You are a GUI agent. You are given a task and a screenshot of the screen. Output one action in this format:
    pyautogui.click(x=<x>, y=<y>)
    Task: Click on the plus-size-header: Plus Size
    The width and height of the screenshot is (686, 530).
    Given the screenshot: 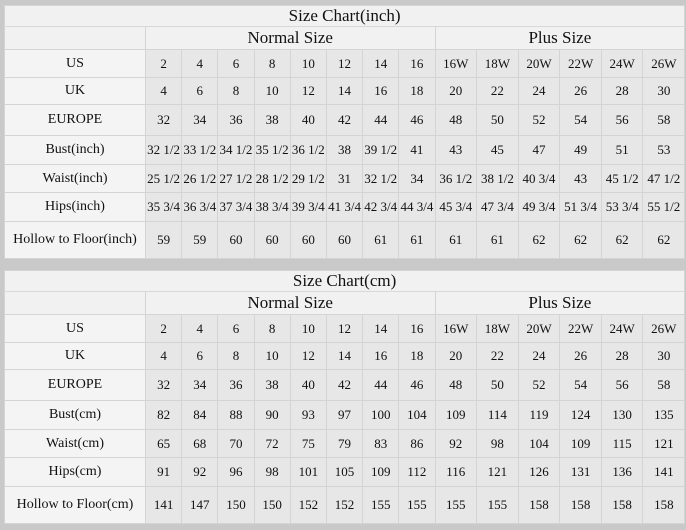 What is the action you would take?
    pyautogui.click(x=560, y=38)
    